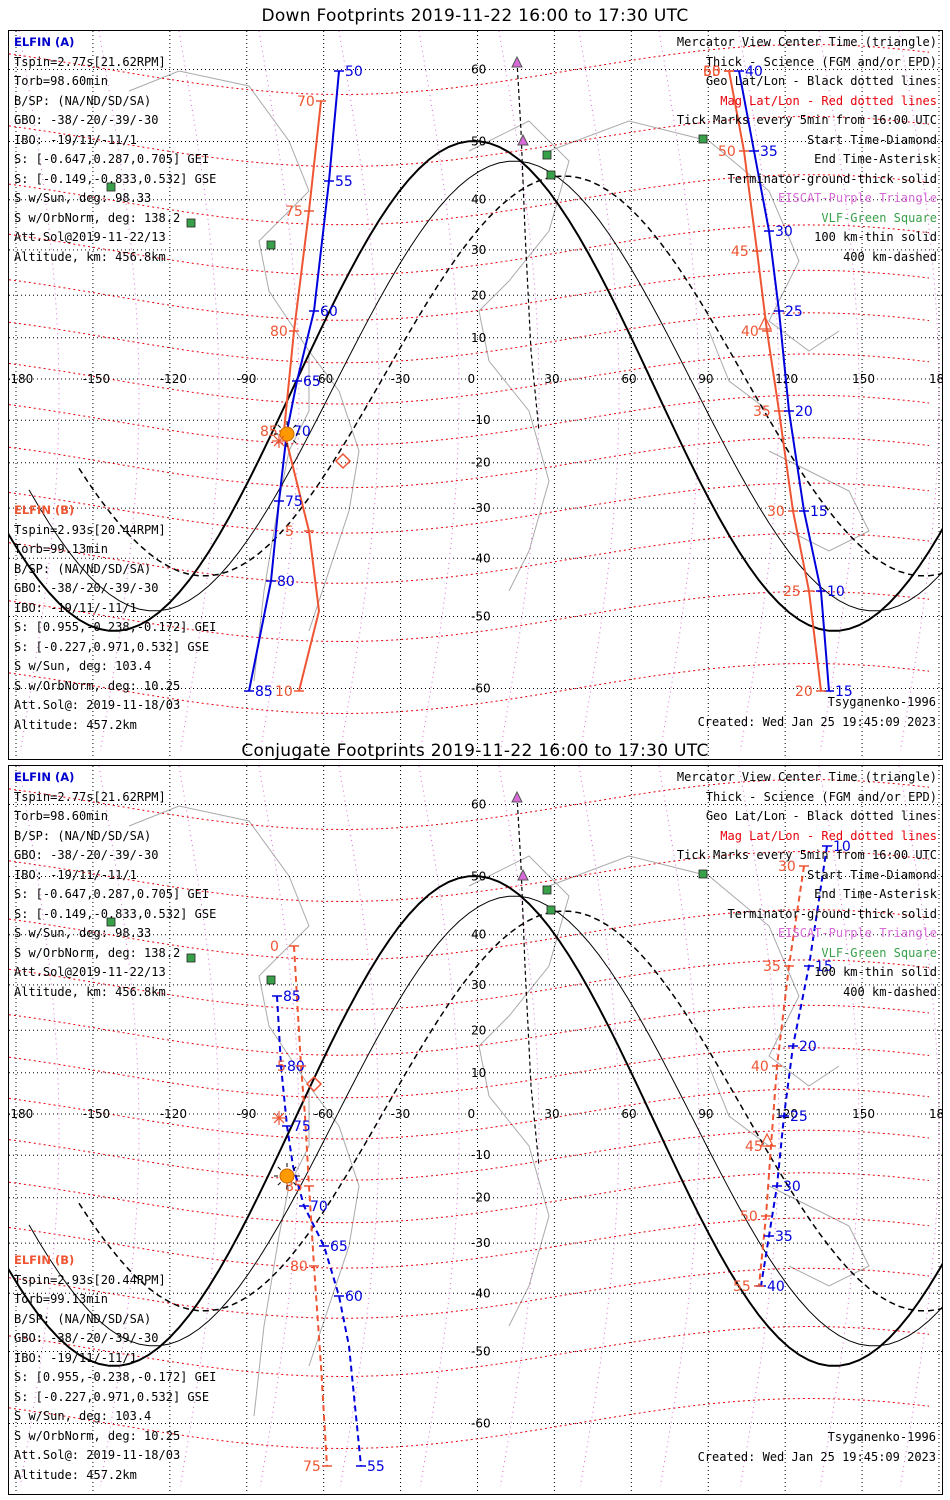 The height and width of the screenshot is (1500, 950). What do you see at coordinates (750, 332) in the screenshot?
I see `elfin-b-tick-label: 40` at bounding box center [750, 332].